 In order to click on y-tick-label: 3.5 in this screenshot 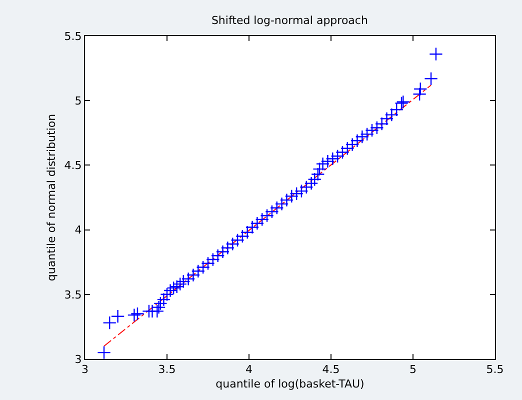, I will do `click(73, 295)`.